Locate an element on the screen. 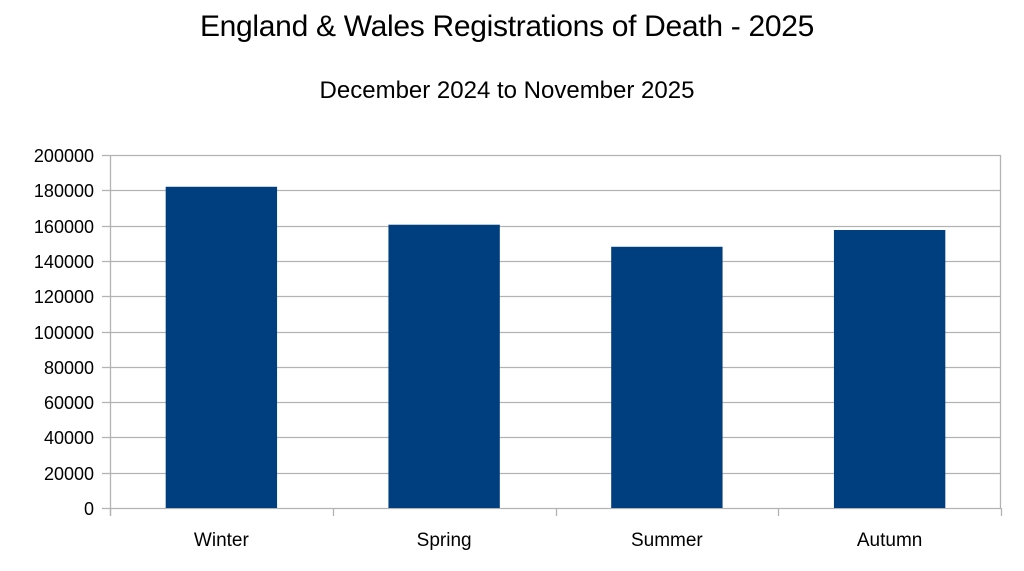 This screenshot has height=571, width=1024. y-tick-label: 180000 is located at coordinates (64, 191).